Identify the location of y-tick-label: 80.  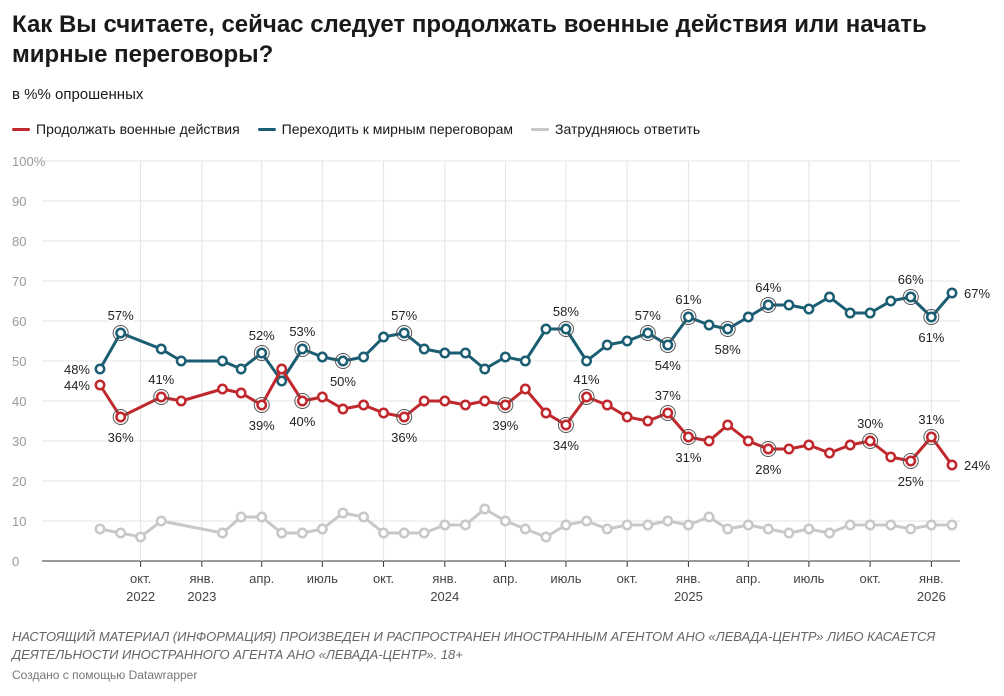
(19, 241).